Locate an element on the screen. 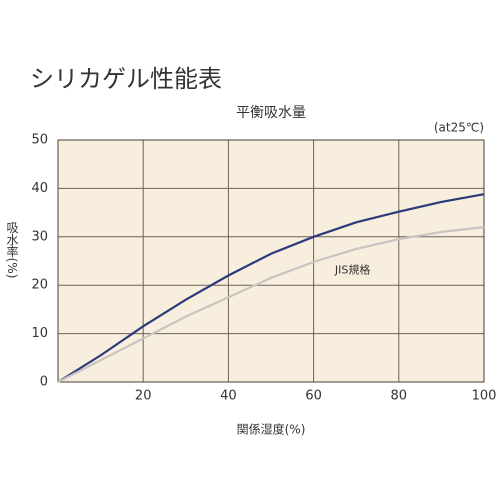  x-tick-label: 60 is located at coordinates (313, 396).